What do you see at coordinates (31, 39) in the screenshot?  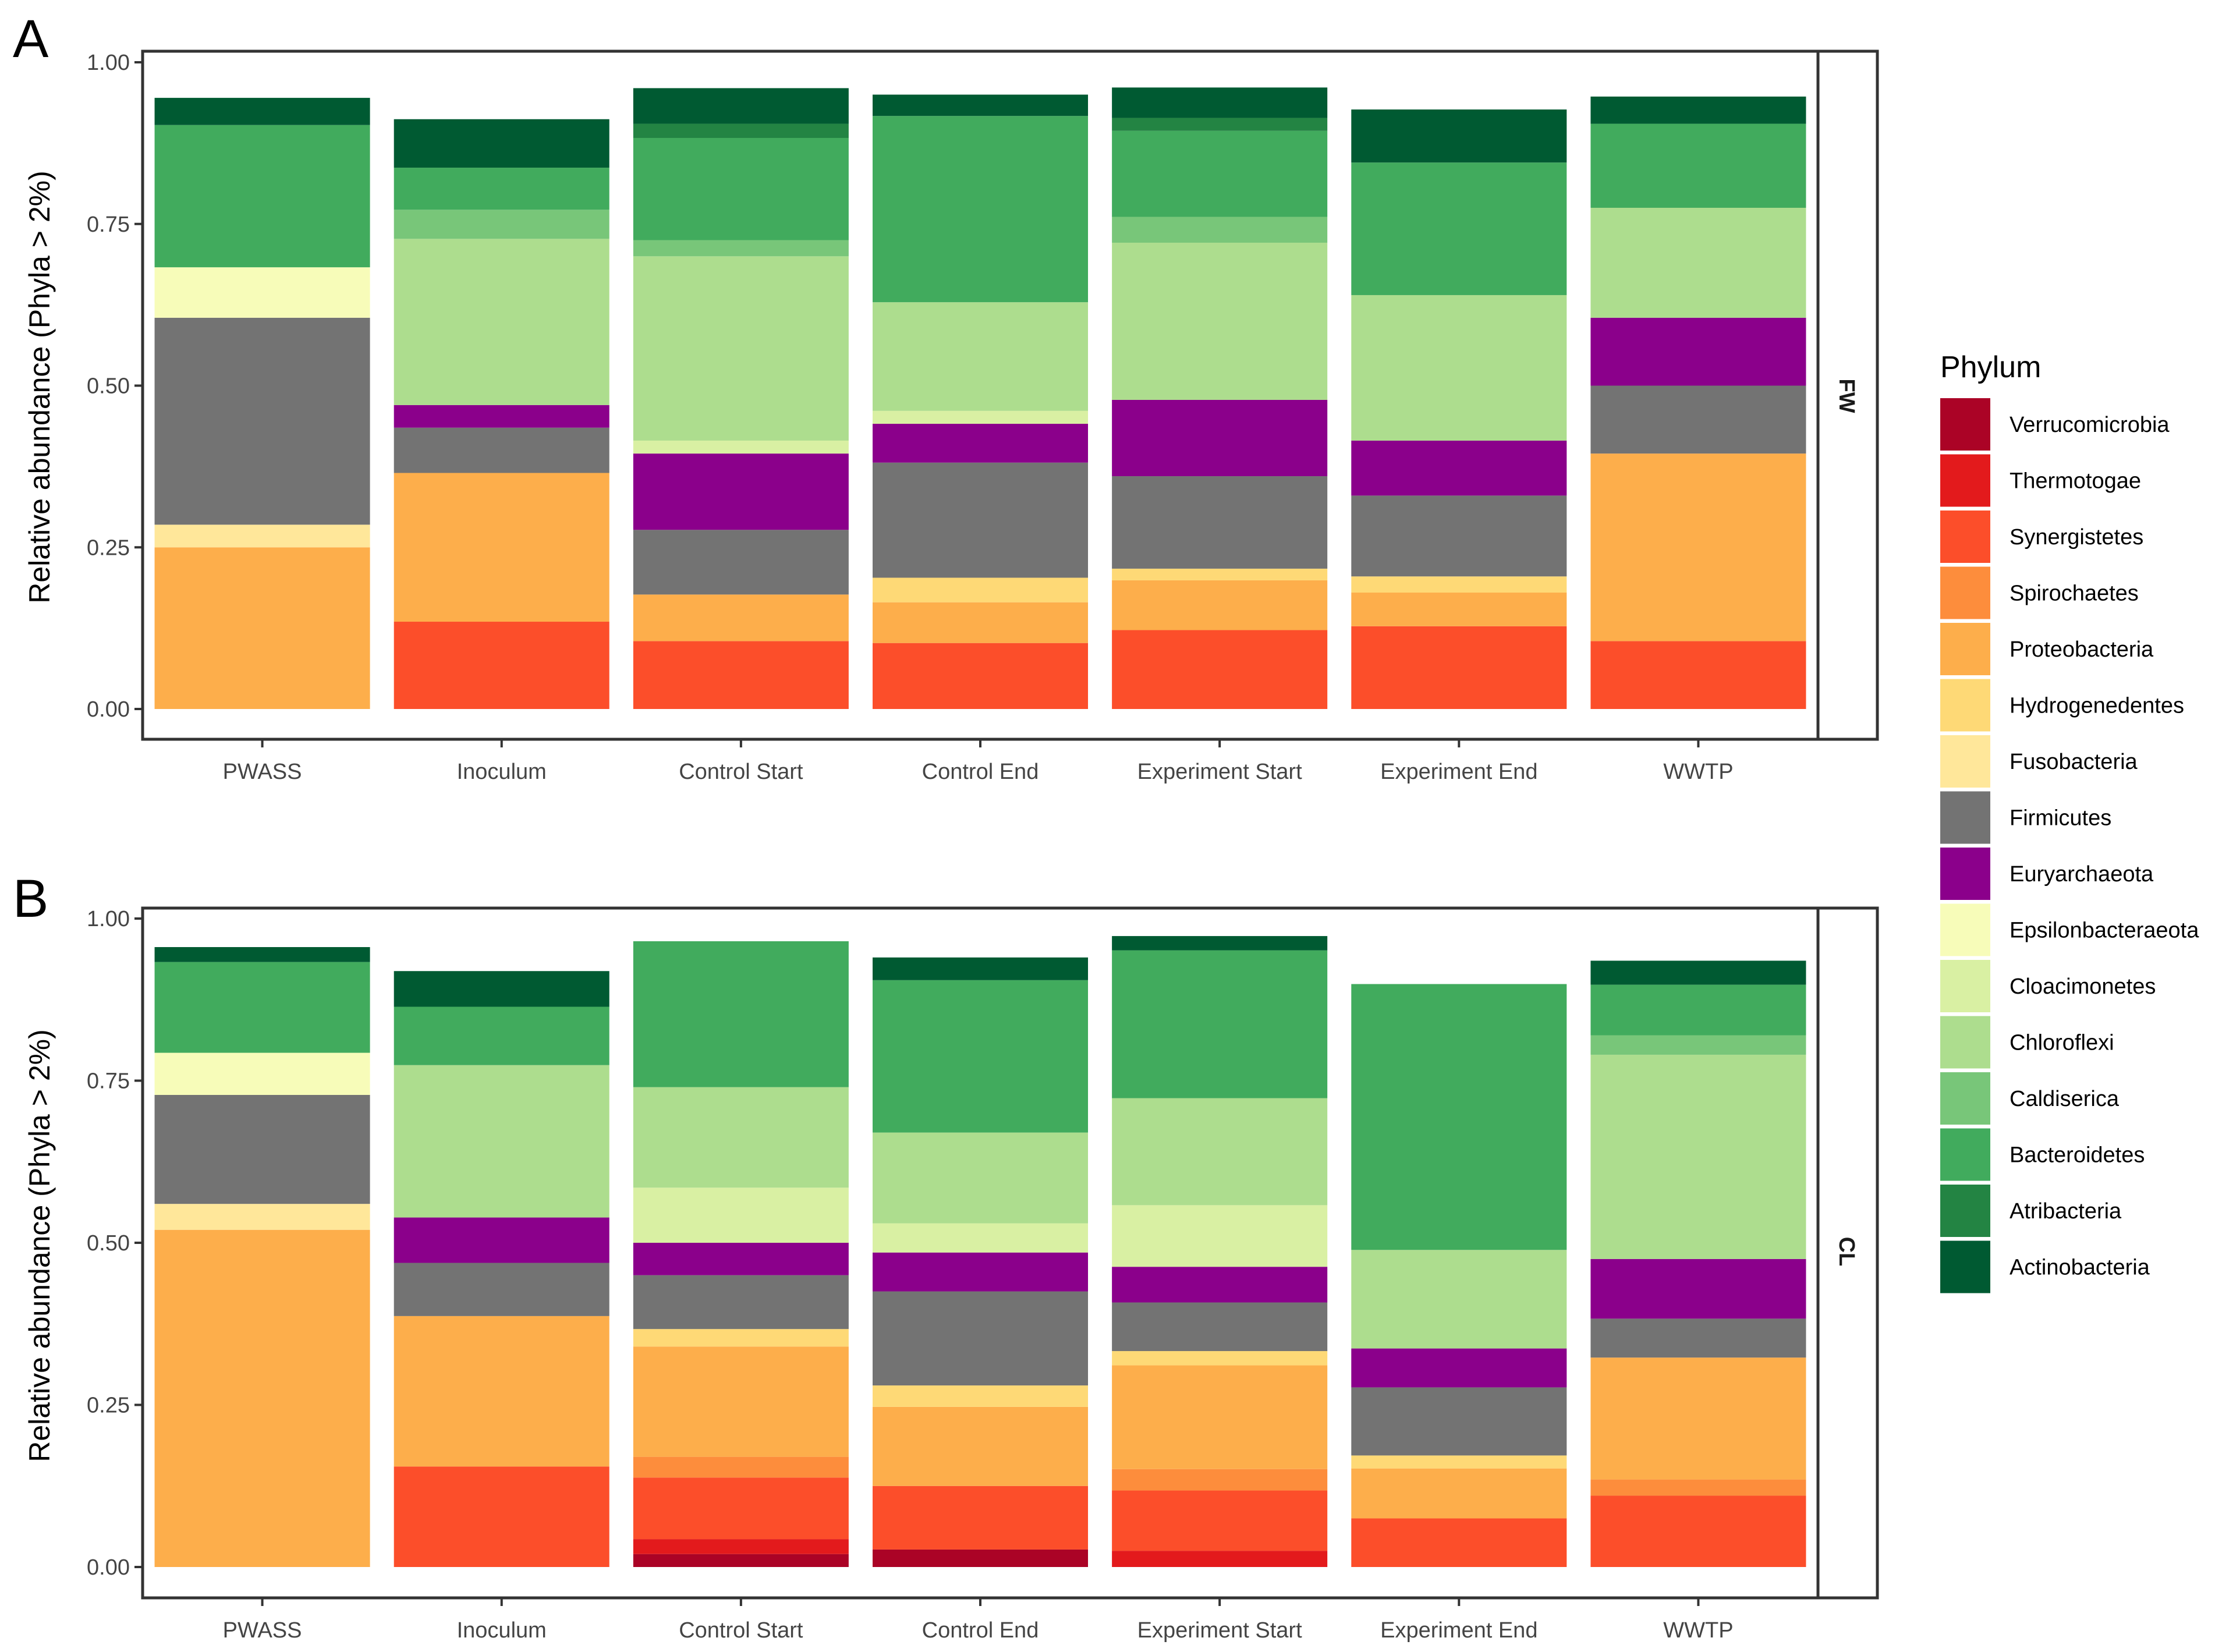 I see `panel-a-letter: A` at bounding box center [31, 39].